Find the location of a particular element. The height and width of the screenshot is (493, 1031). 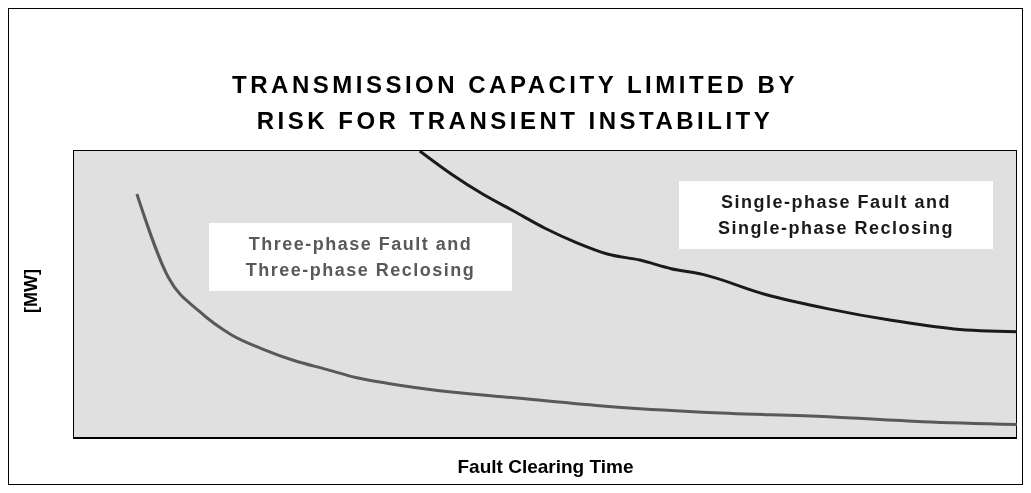

y-axis-title: [MW] is located at coordinates (31, 291).